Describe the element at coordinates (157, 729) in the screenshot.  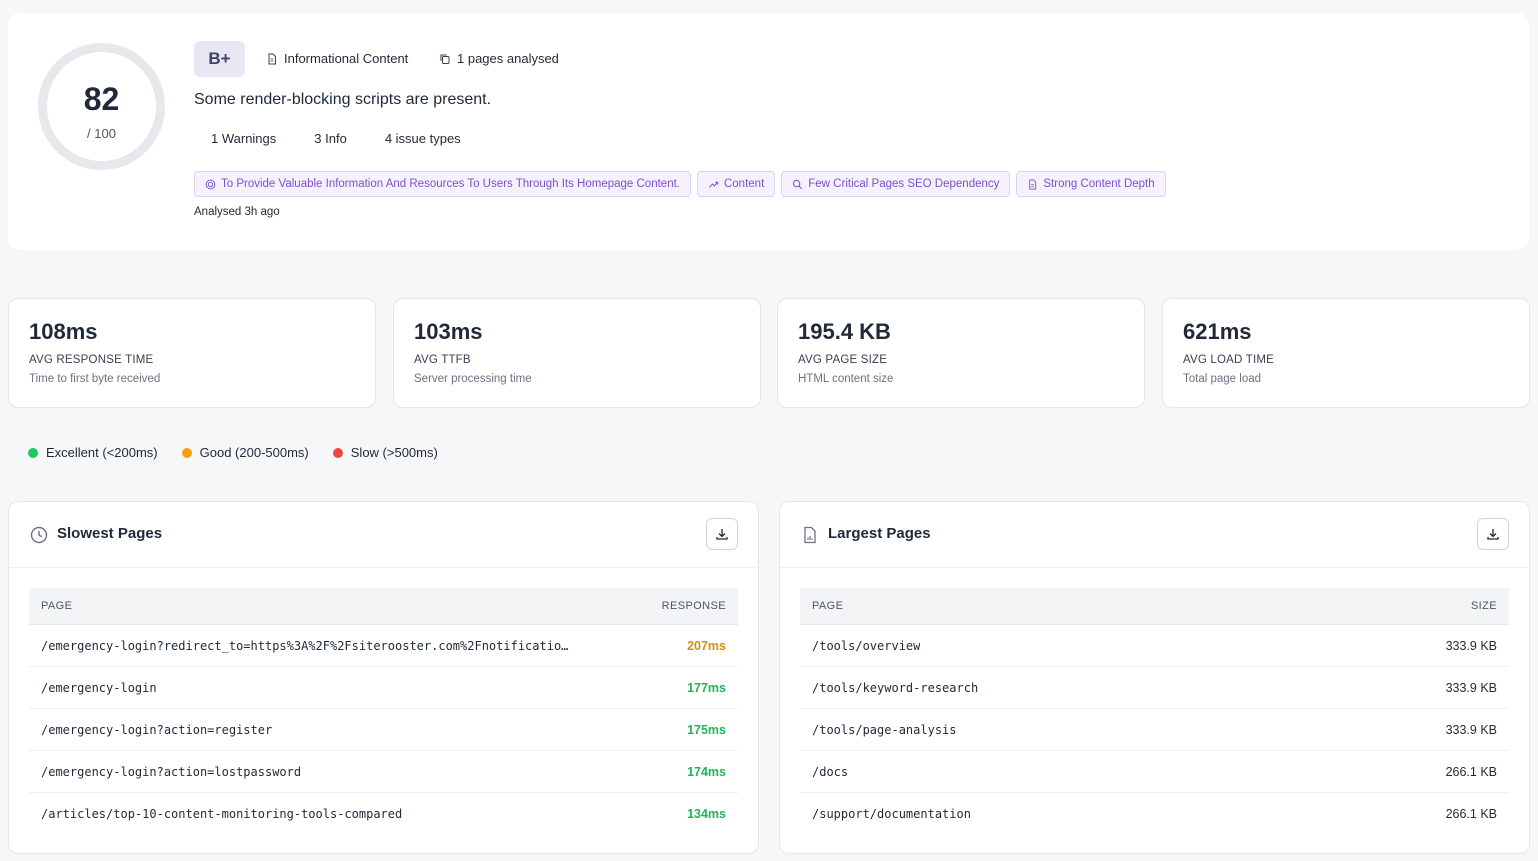
I see `page-path: /emergency-login?action=register` at that location.